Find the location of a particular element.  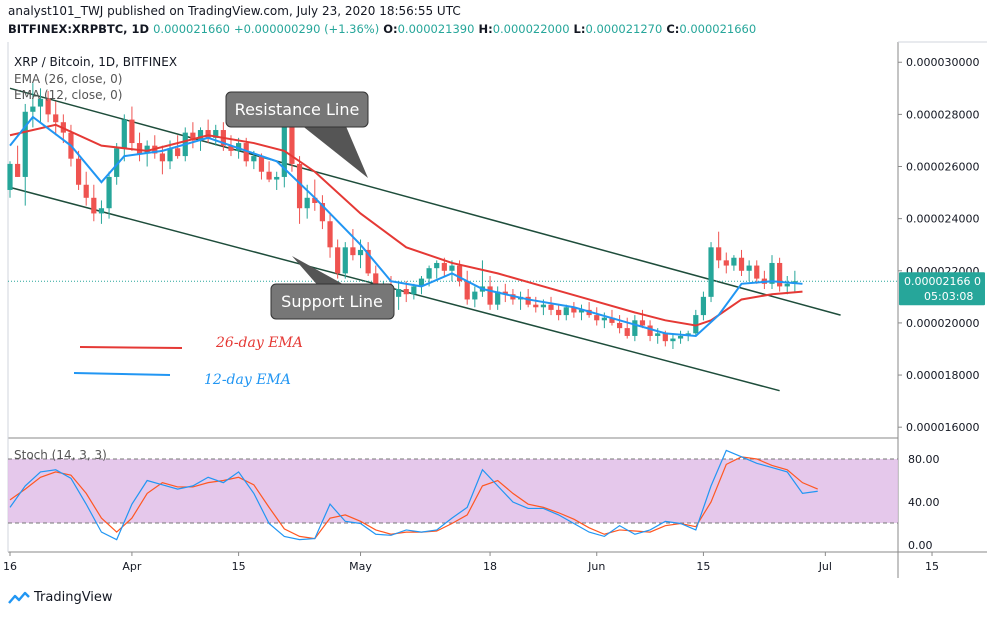

resistance-callout-box is located at coordinates (297, 109).